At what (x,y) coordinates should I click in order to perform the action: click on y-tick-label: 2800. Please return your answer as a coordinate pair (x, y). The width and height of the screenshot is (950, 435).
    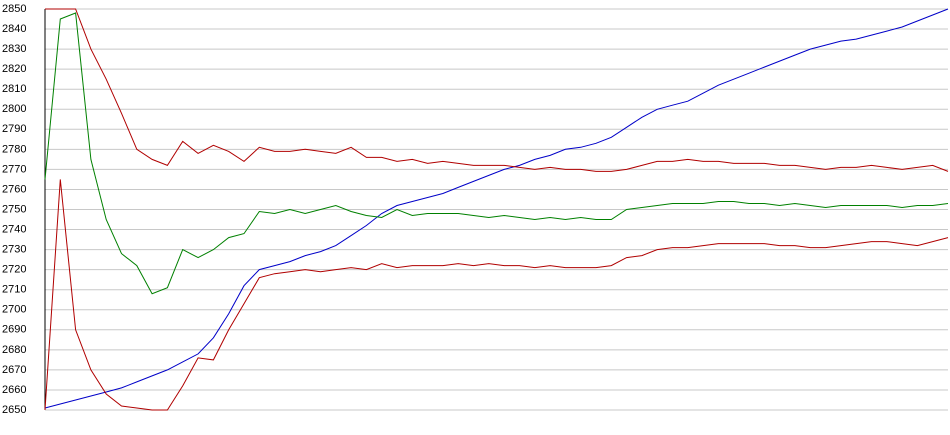
    Looking at the image, I should click on (14, 109).